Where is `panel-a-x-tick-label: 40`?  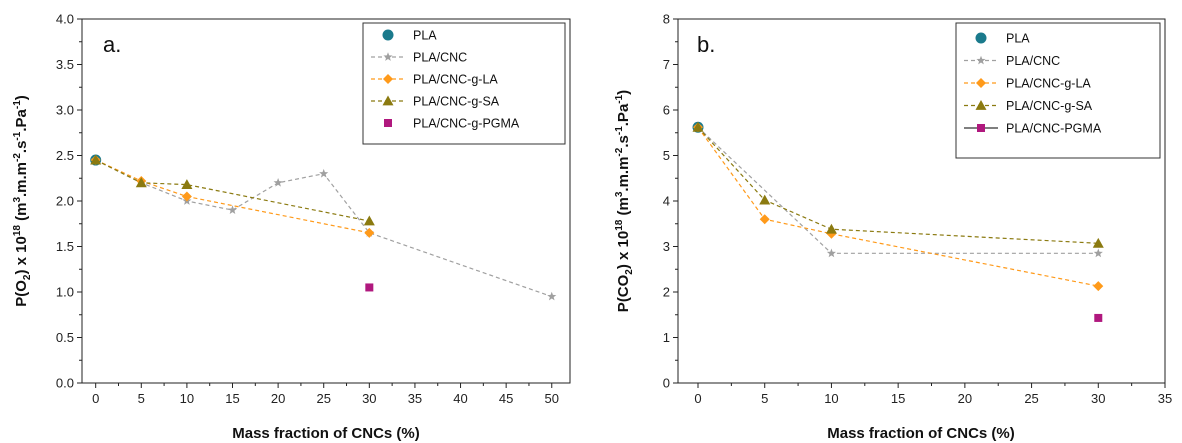 panel-a-x-tick-label: 40 is located at coordinates (460, 398).